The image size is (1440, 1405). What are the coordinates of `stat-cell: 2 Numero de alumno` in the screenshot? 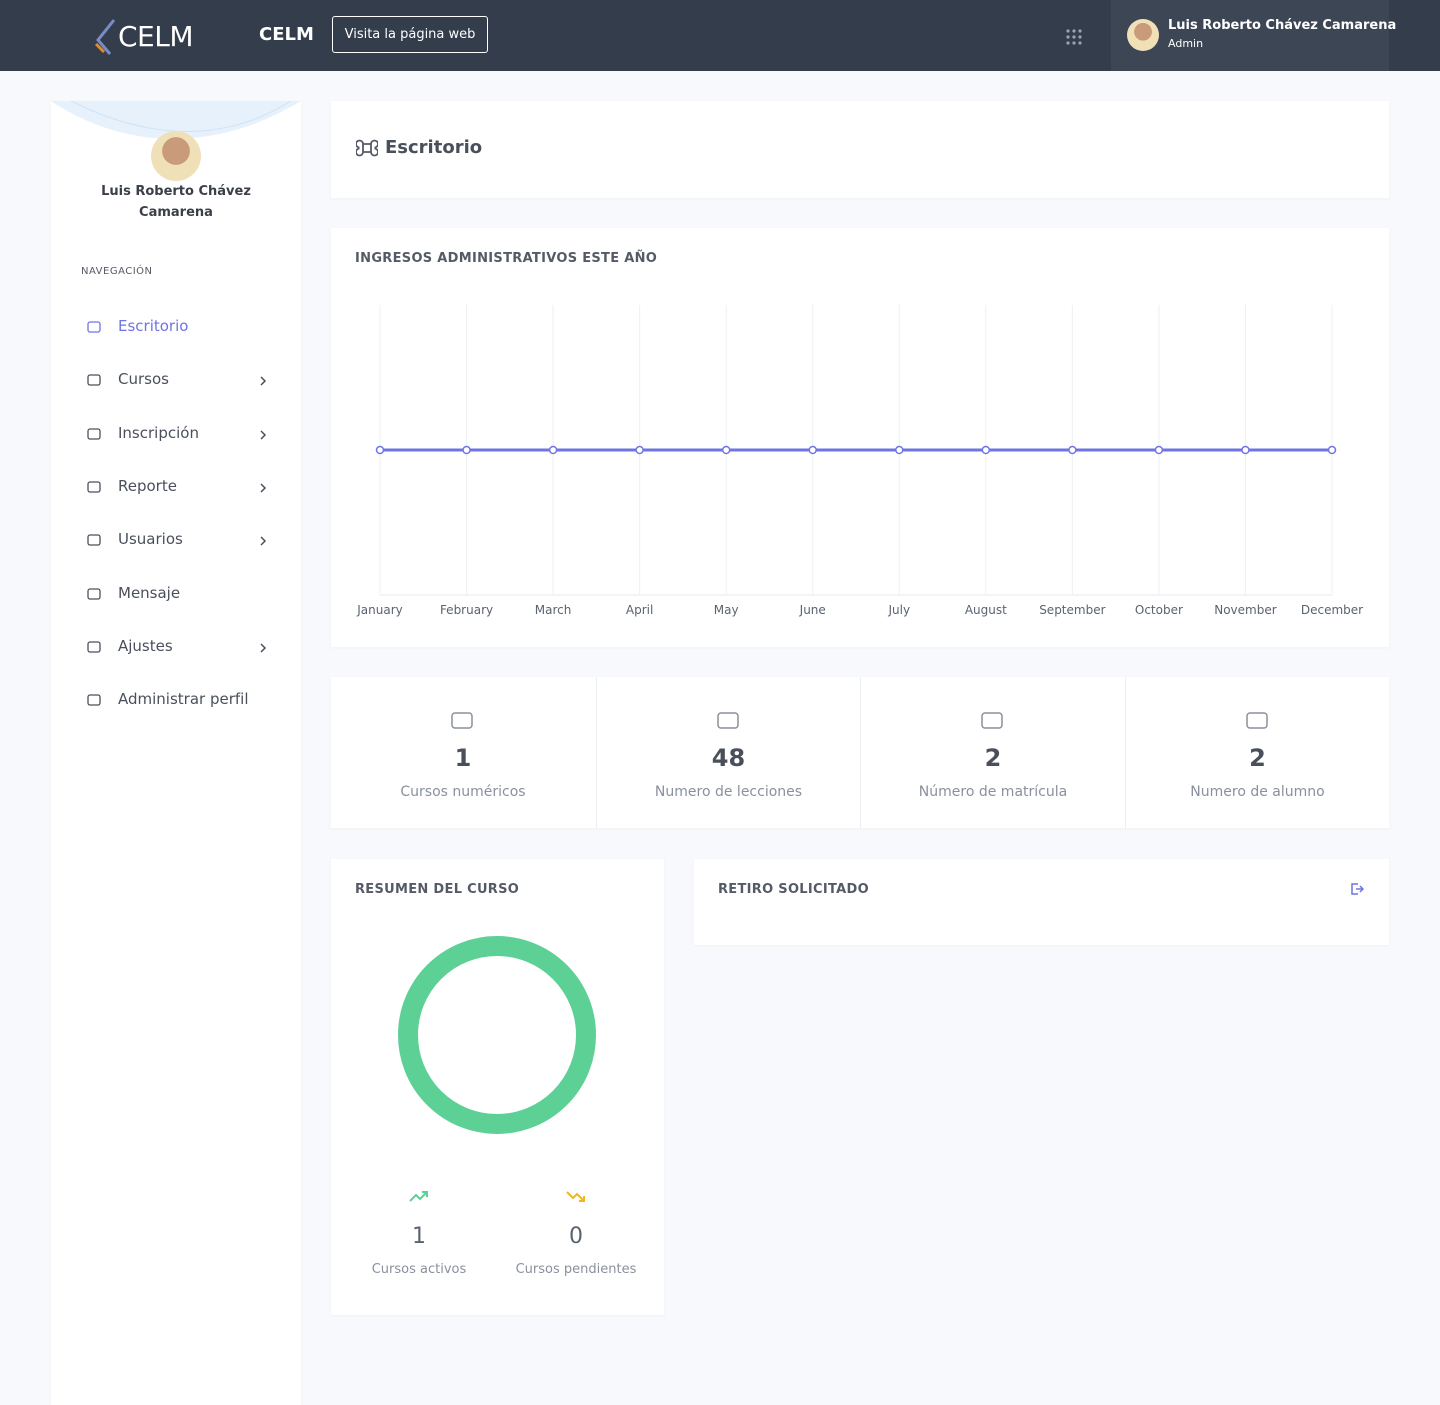 It's located at (1257, 752).